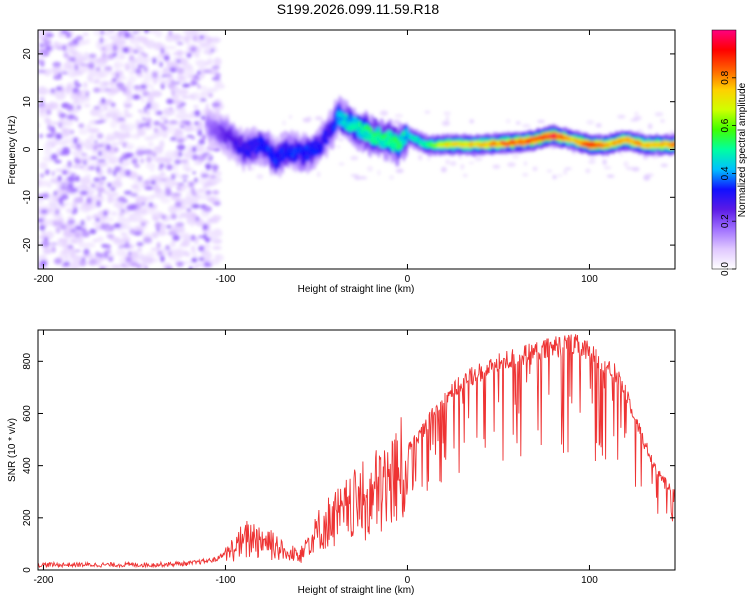 The height and width of the screenshot is (600, 750). What do you see at coordinates (728, 173) in the screenshot?
I see `colorbar-ticks: 0.0 0.2 0.4 0.6 0.8` at bounding box center [728, 173].